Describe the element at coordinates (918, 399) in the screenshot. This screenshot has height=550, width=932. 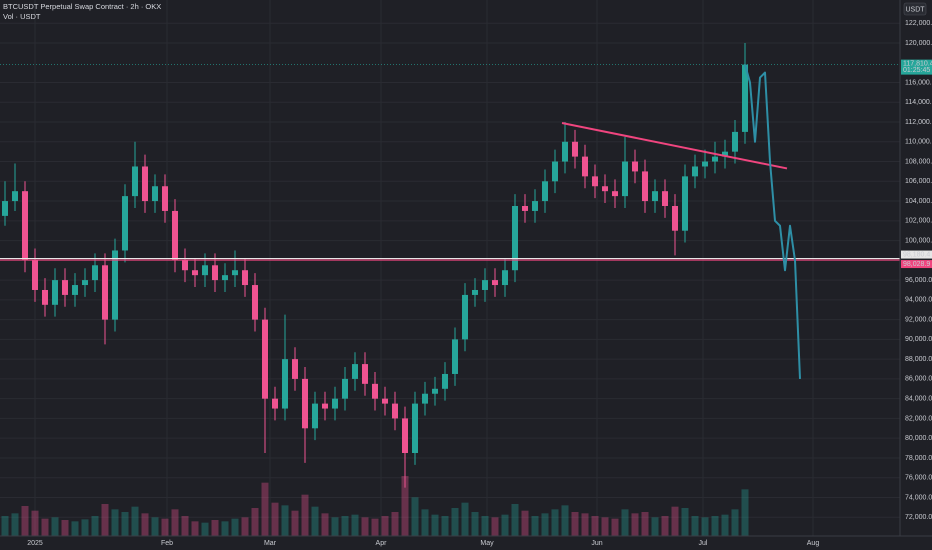
I see `y-tick-label: 84,000.0` at that location.